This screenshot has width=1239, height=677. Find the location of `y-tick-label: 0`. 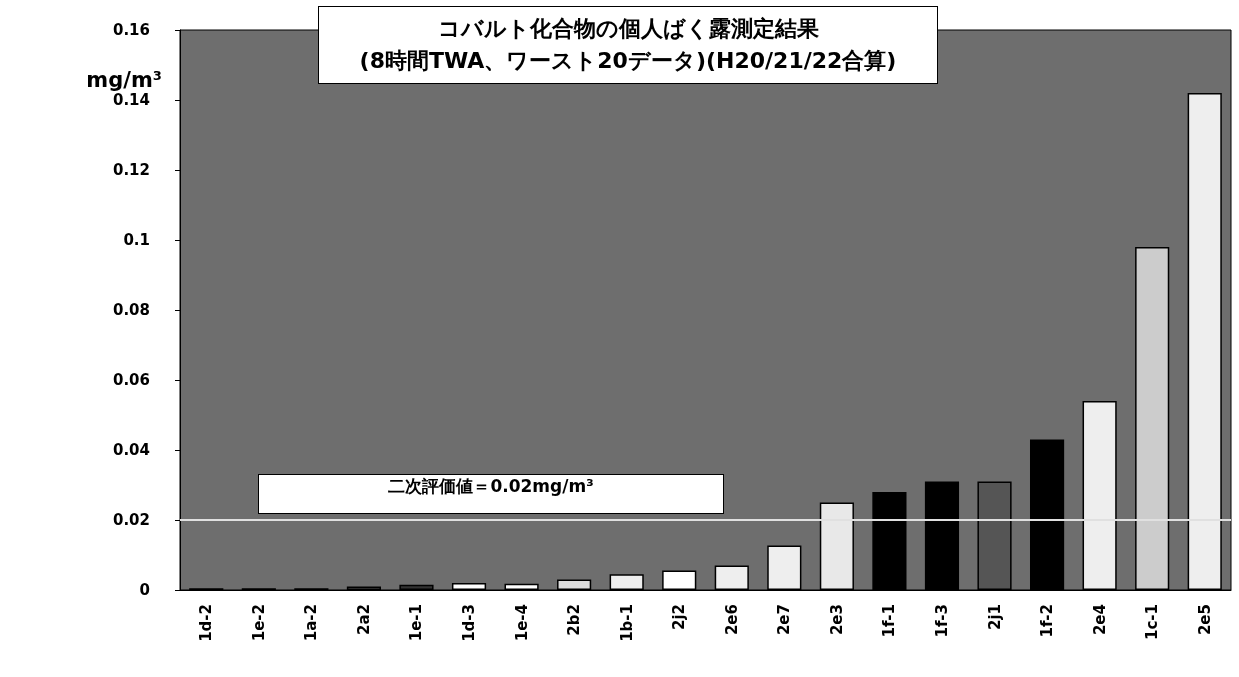

y-tick-label: 0 is located at coordinates (144, 590).